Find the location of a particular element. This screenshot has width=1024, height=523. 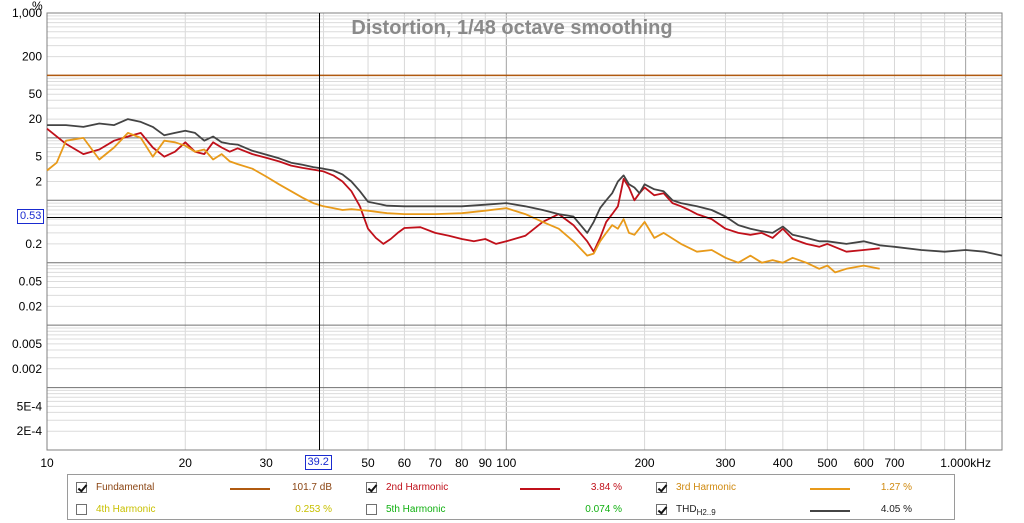

x-tick-label: 70 is located at coordinates (435, 463).